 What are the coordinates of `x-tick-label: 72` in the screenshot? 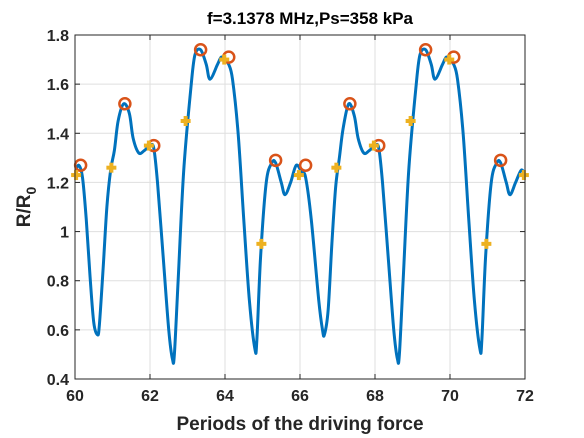 It's located at (525, 396).